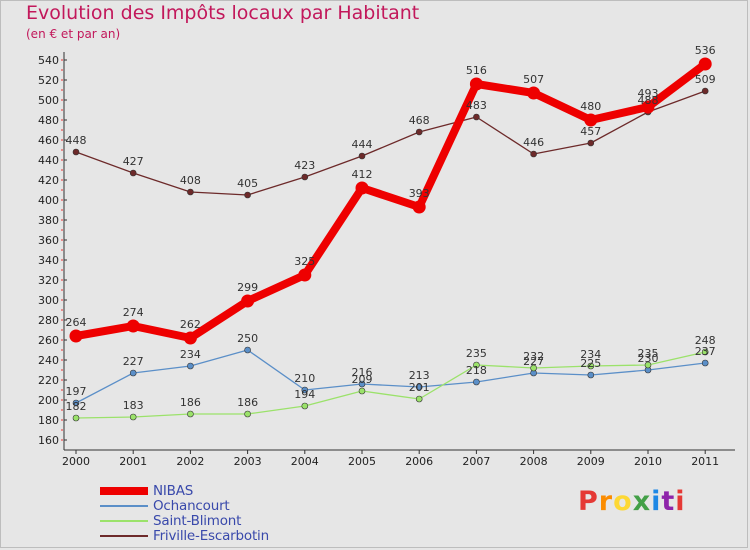 This screenshot has width=750, height=550. What do you see at coordinates (76, 391) in the screenshot?
I see `data-label-ochancourt: 197` at bounding box center [76, 391].